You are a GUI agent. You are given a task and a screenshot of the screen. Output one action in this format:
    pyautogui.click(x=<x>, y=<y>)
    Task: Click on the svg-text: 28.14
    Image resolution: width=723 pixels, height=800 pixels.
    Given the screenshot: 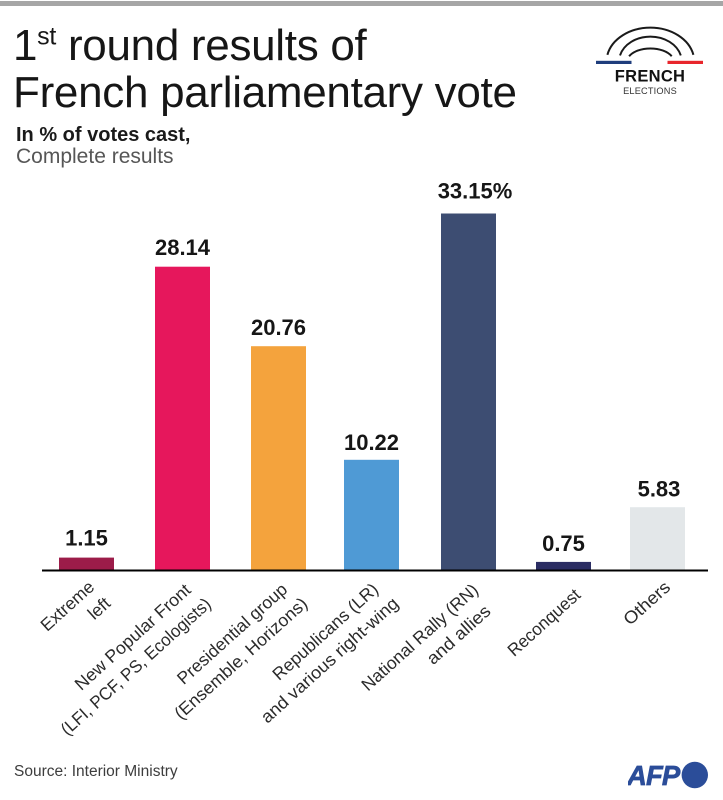 What is the action you would take?
    pyautogui.click(x=183, y=247)
    